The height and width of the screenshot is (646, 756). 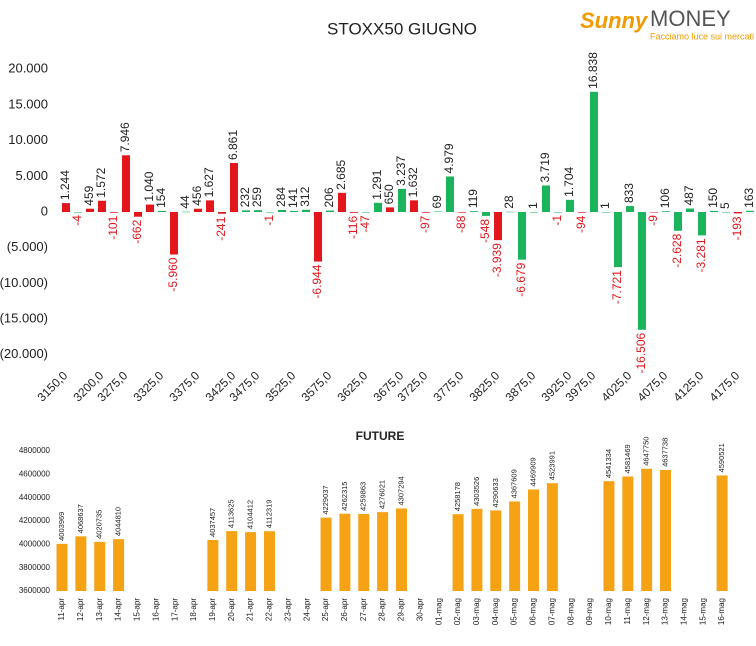 What do you see at coordinates (702, 611) in the screenshot?
I see `x-tick-label: 15-mag` at bounding box center [702, 611].